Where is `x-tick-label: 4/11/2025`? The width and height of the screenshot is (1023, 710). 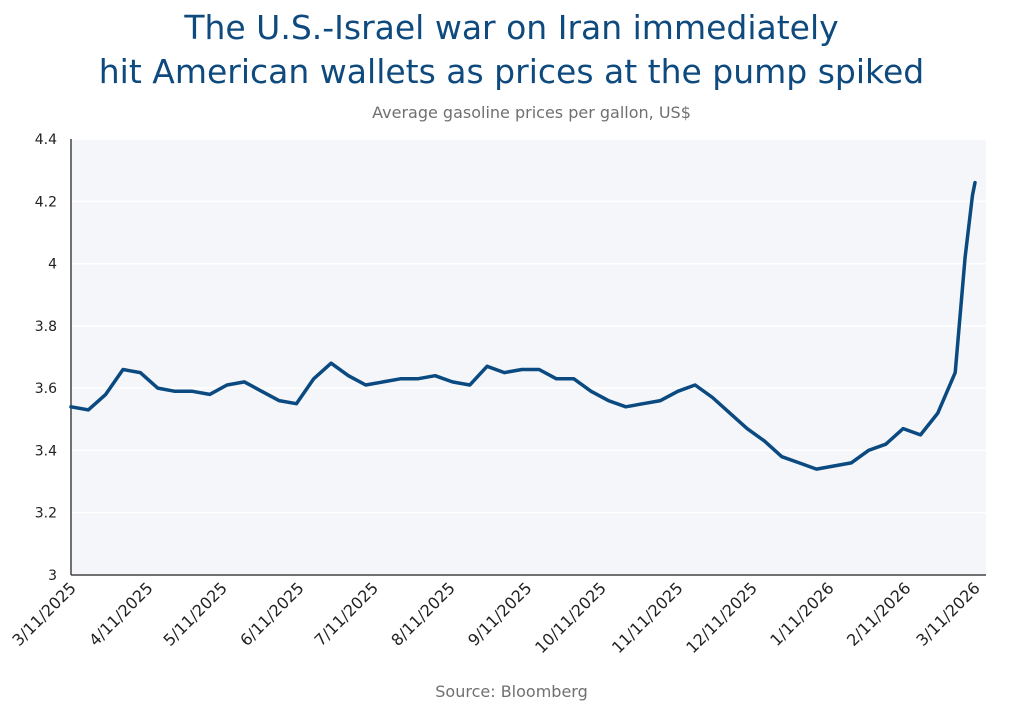 x-tick-label: 4/11/2025 is located at coordinates (120, 613).